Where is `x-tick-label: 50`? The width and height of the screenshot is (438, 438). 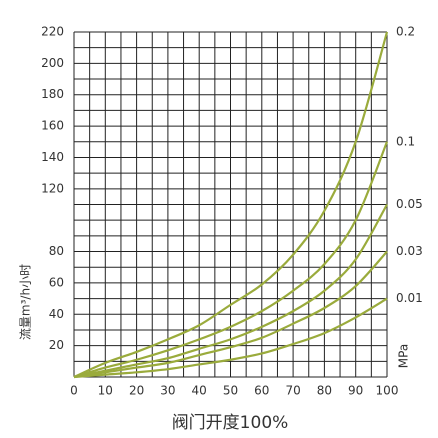 x-tick-label: 50 is located at coordinates (230, 391).